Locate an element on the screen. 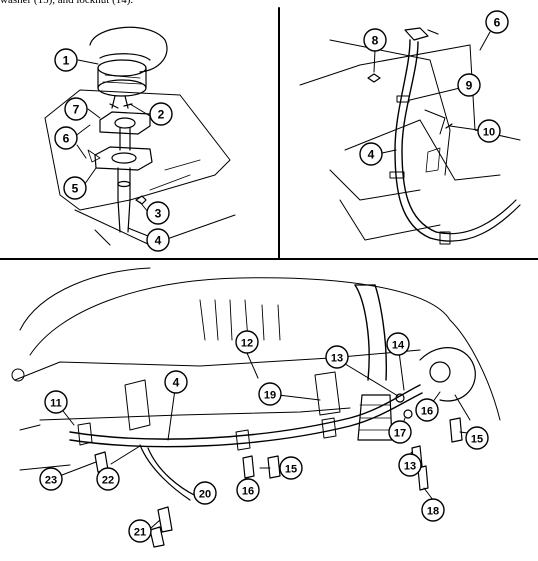 The width and height of the screenshot is (538, 561). callout-23: 23 is located at coordinates (51, 479).